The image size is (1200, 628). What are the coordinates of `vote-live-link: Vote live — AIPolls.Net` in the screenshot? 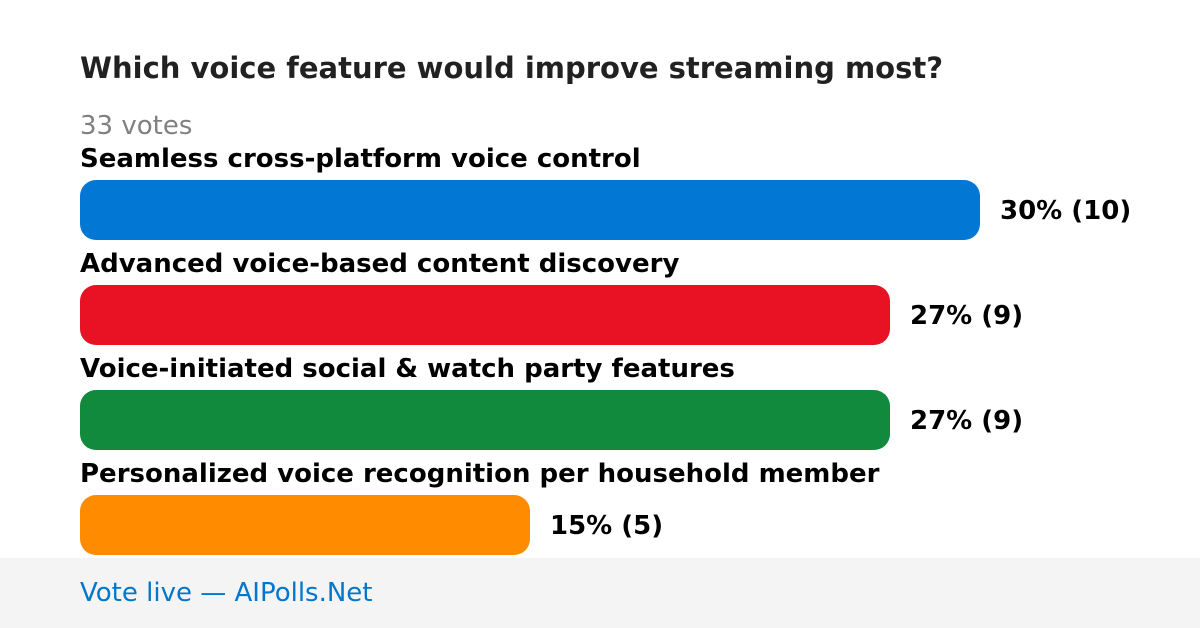 It's located at (226, 593).